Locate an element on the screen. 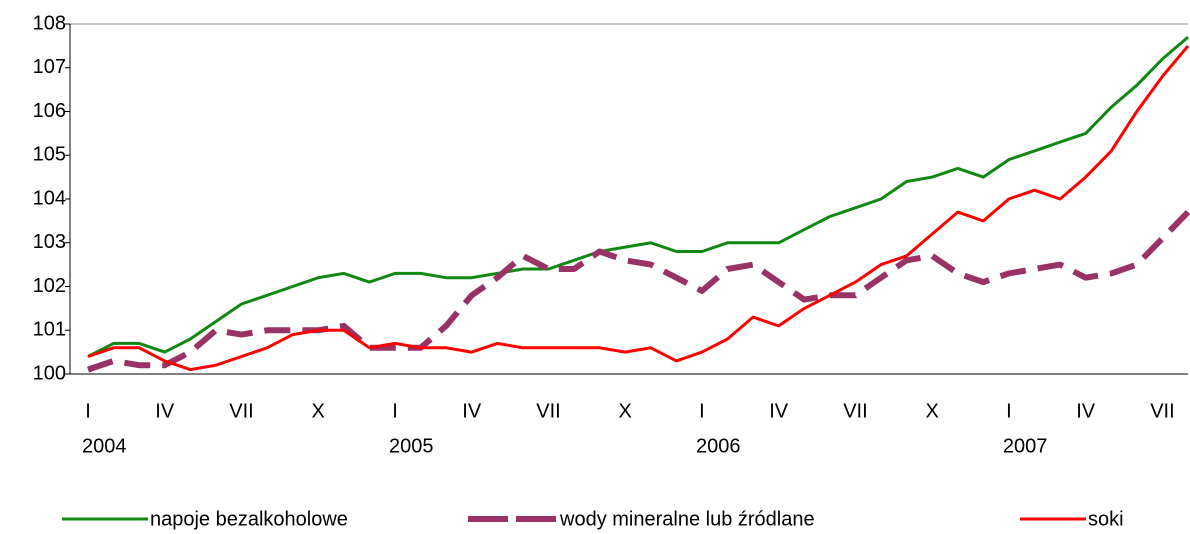  y-tick-label: 100 is located at coordinates (49, 373).